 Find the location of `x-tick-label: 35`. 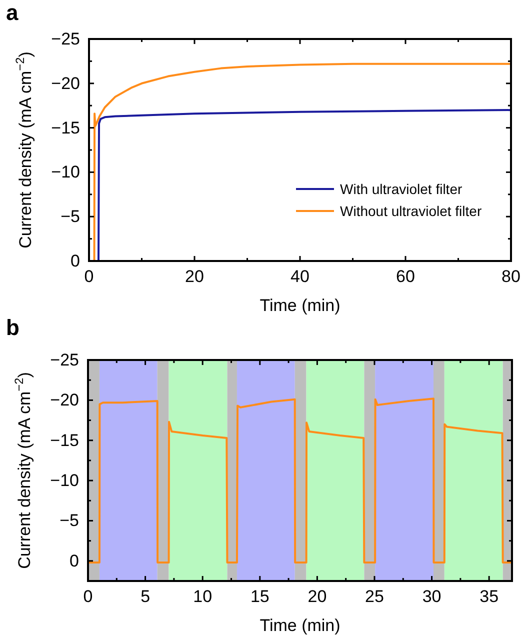

x-tick-label: 35 is located at coordinates (489, 596).